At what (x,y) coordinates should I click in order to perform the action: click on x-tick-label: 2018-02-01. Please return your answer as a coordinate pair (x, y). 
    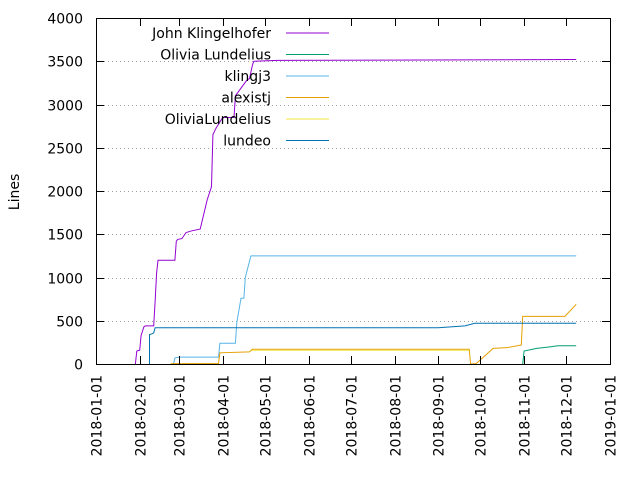
    Looking at the image, I should click on (142, 415).